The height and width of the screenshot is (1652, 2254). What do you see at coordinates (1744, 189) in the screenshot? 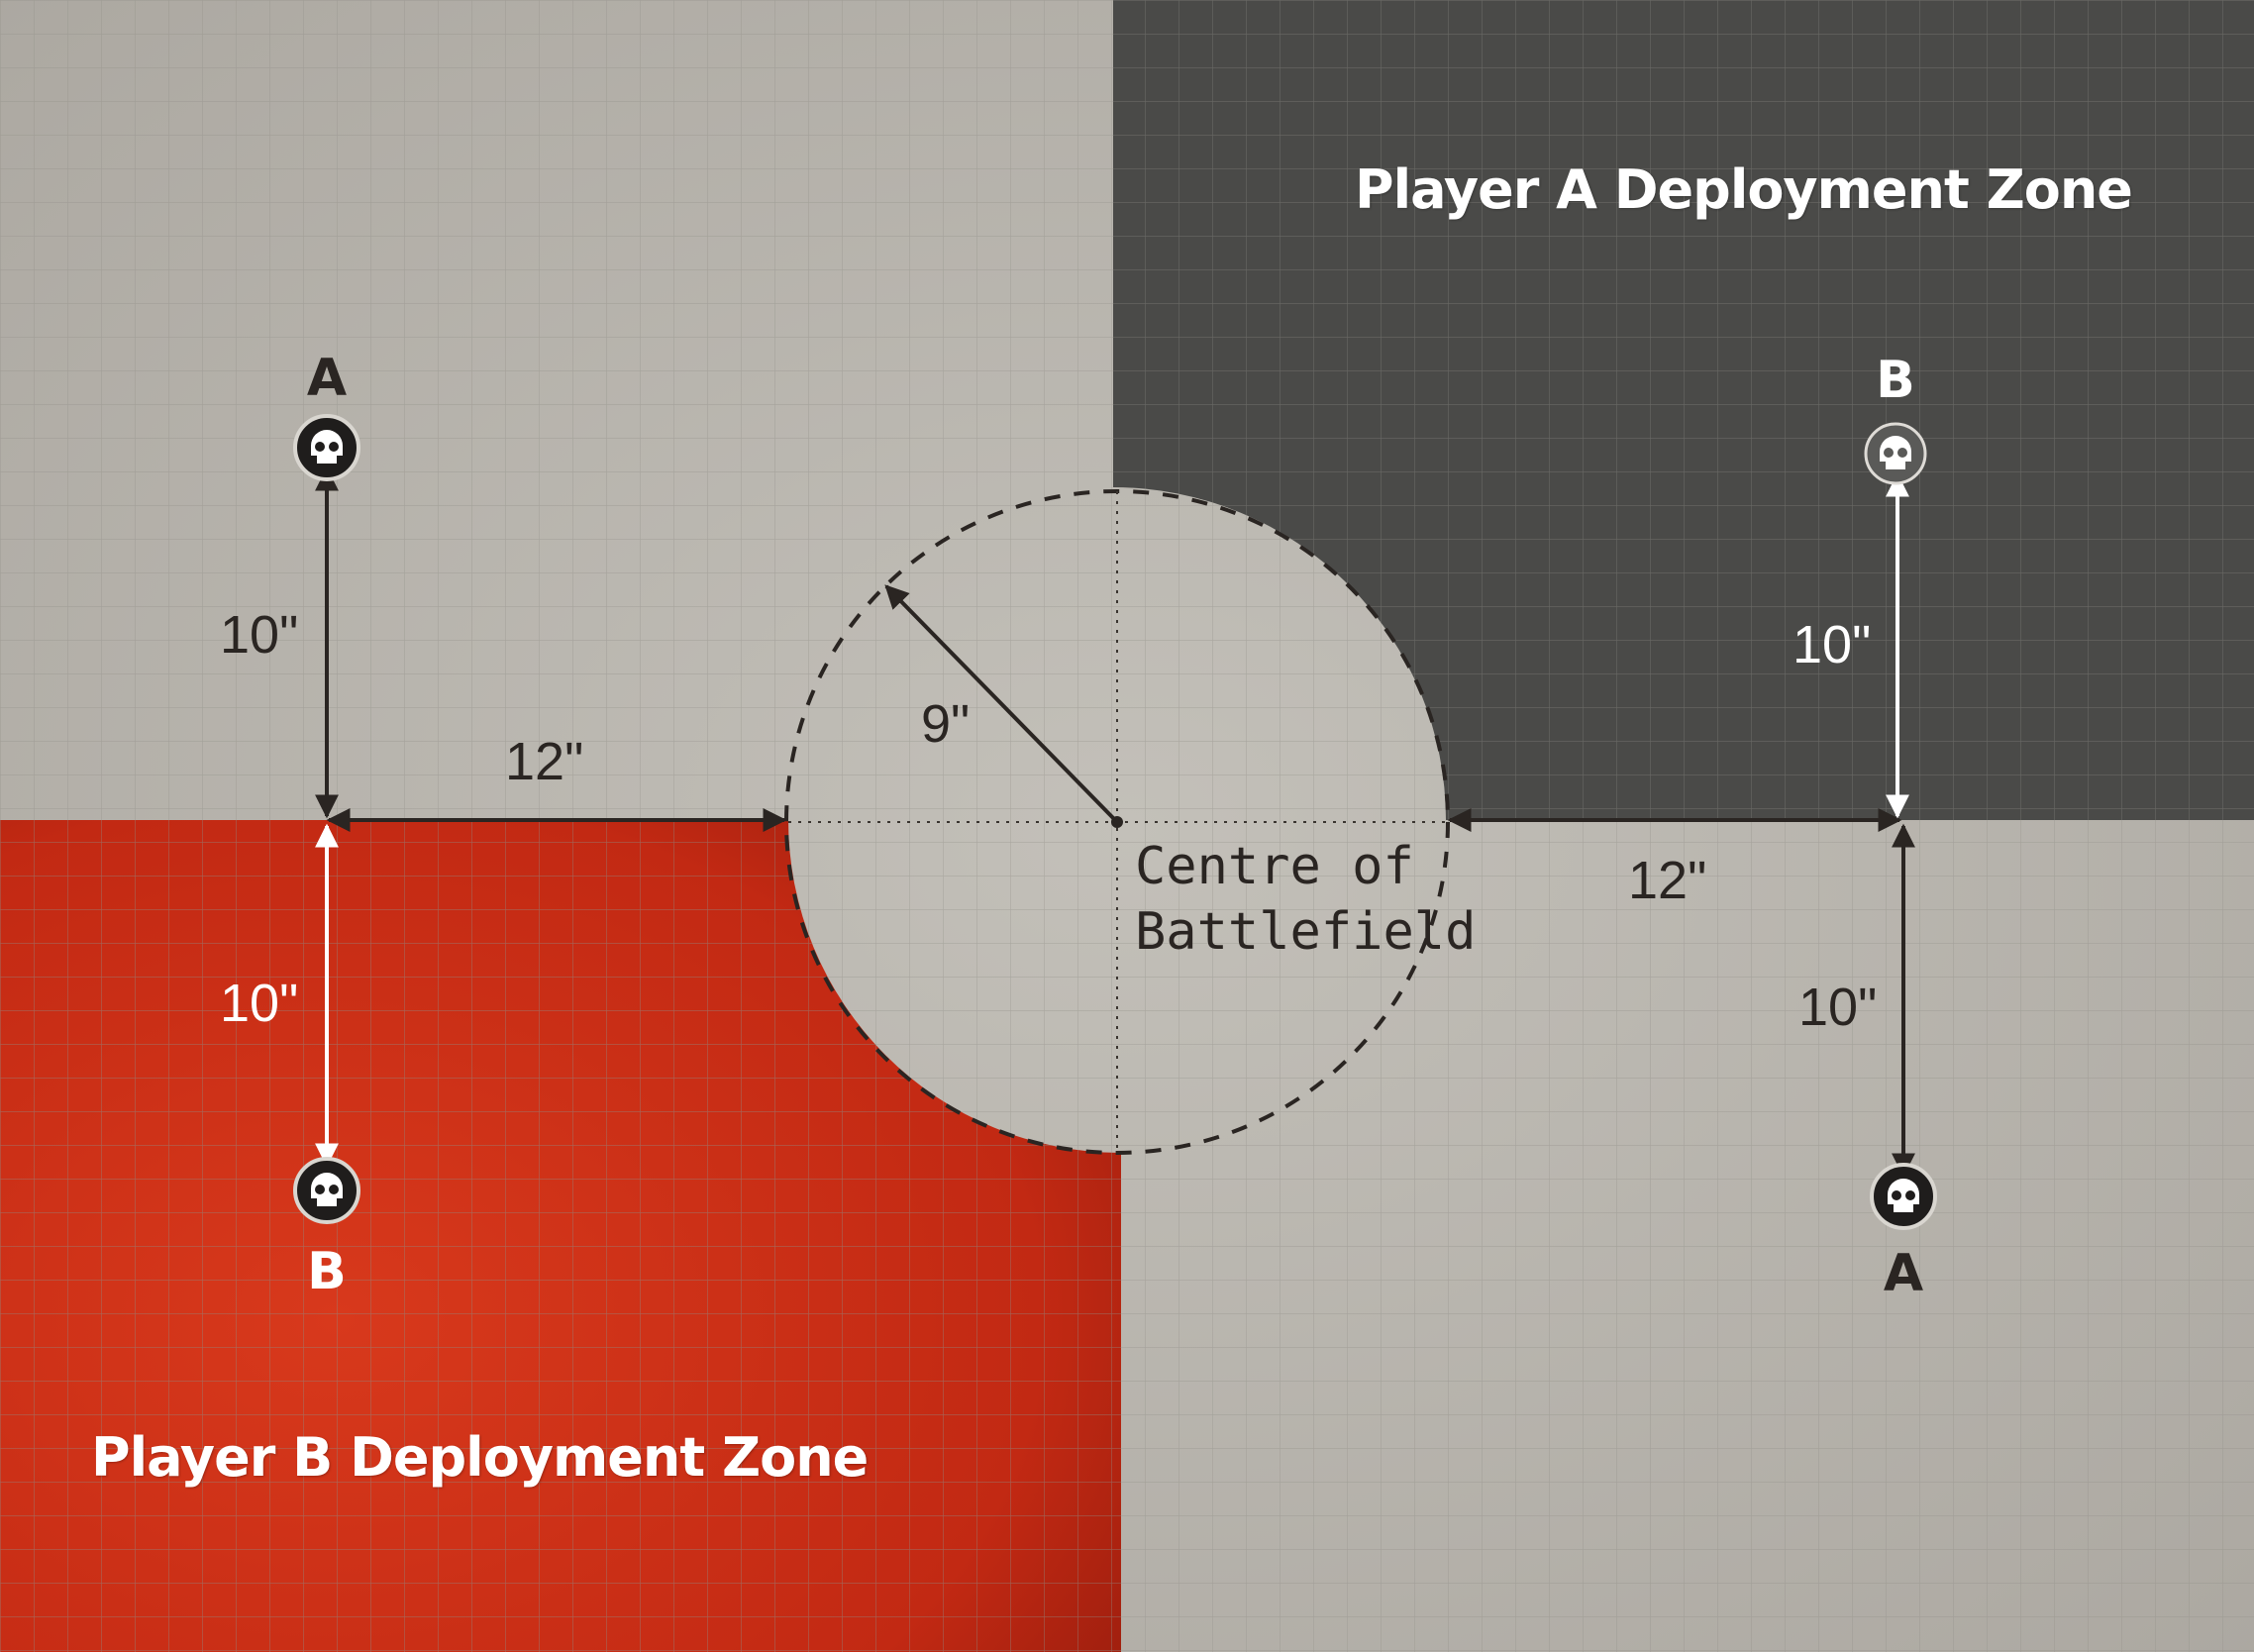
I see `player-a-zone-label: Player A Deployment Zone` at bounding box center [1744, 189].